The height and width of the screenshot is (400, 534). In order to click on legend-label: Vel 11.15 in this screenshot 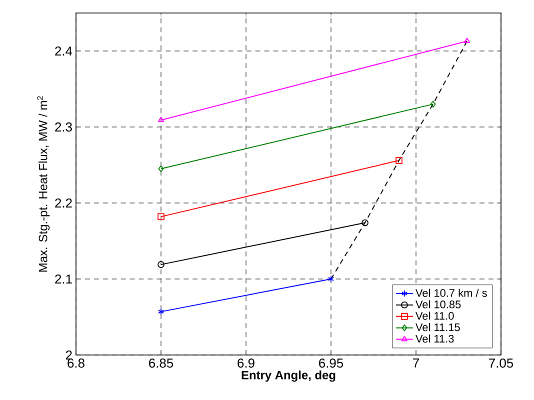, I will do `click(437, 327)`.